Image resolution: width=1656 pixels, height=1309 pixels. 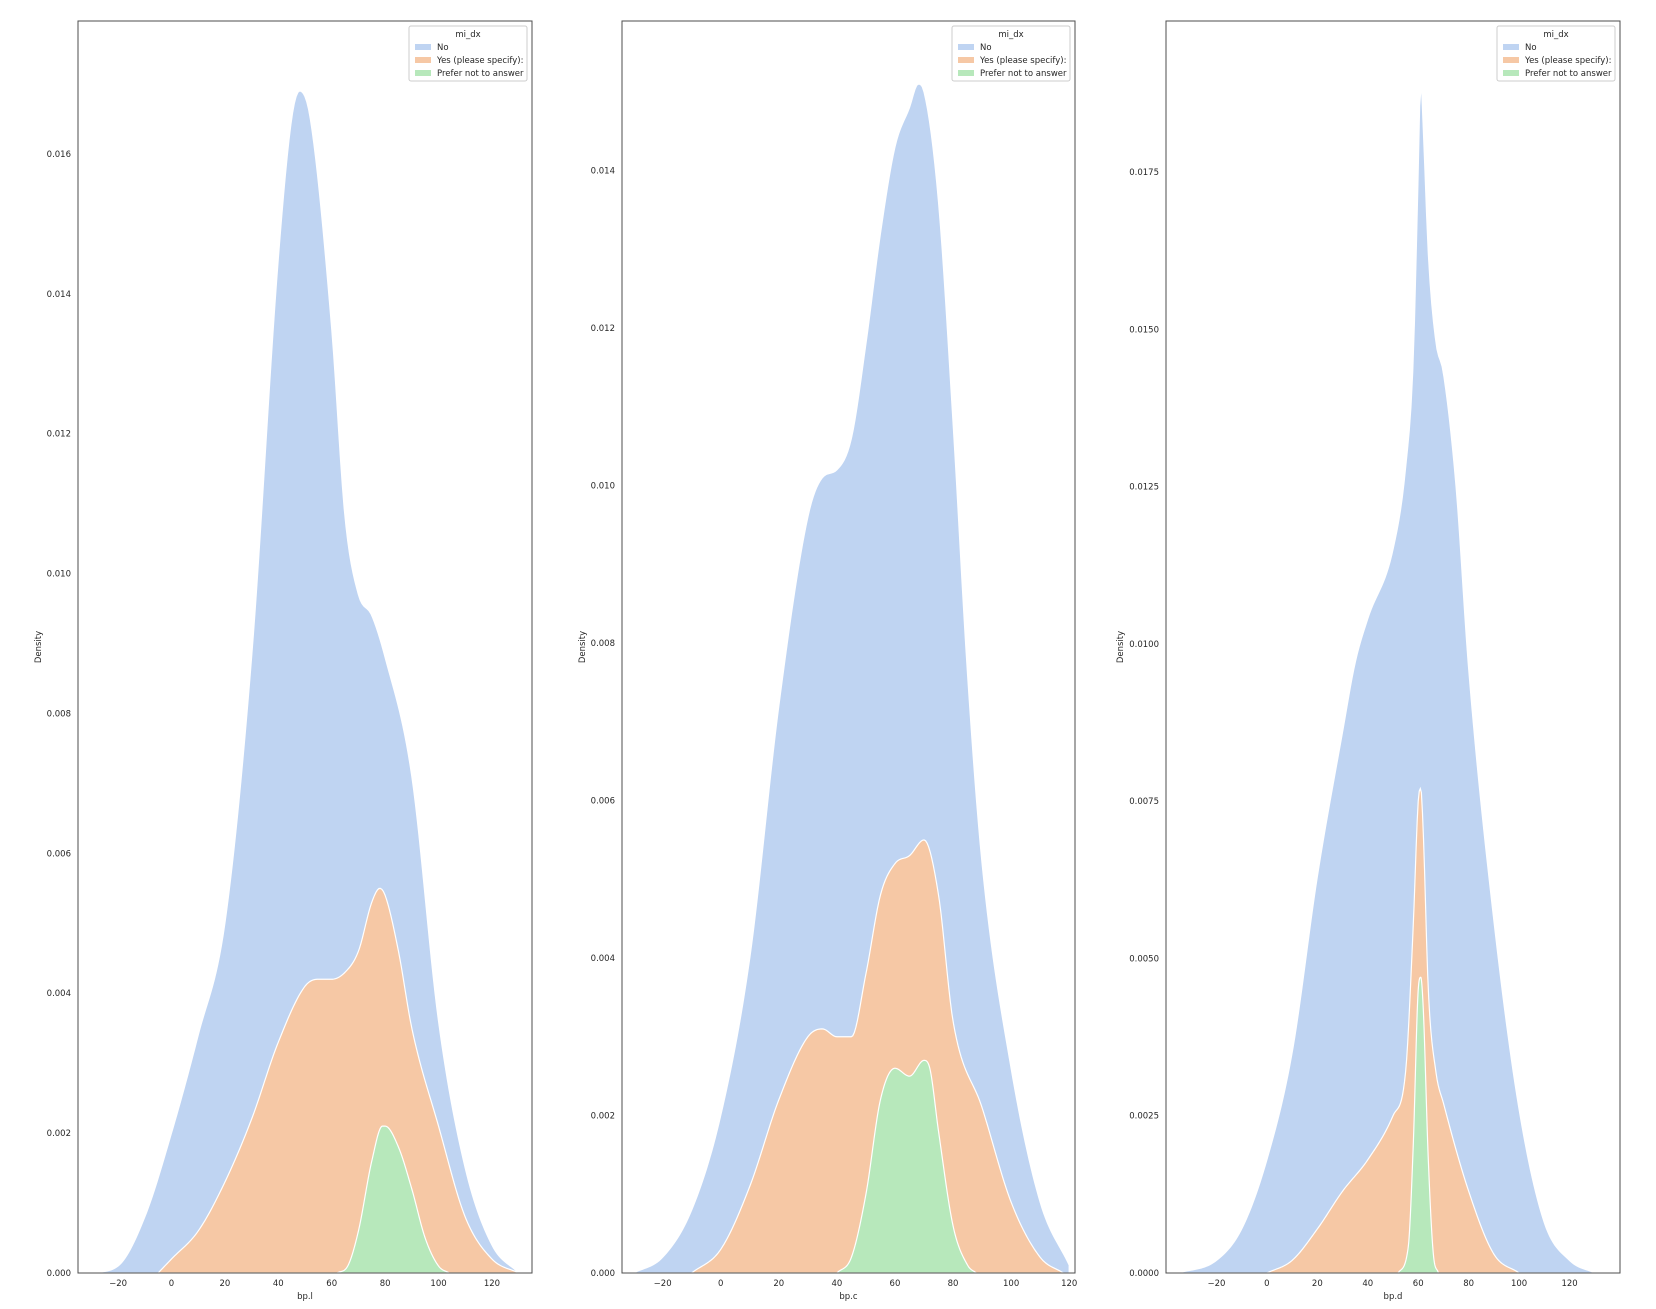 What do you see at coordinates (848, 1297) in the screenshot?
I see `x-axis-label: bp.c` at bounding box center [848, 1297].